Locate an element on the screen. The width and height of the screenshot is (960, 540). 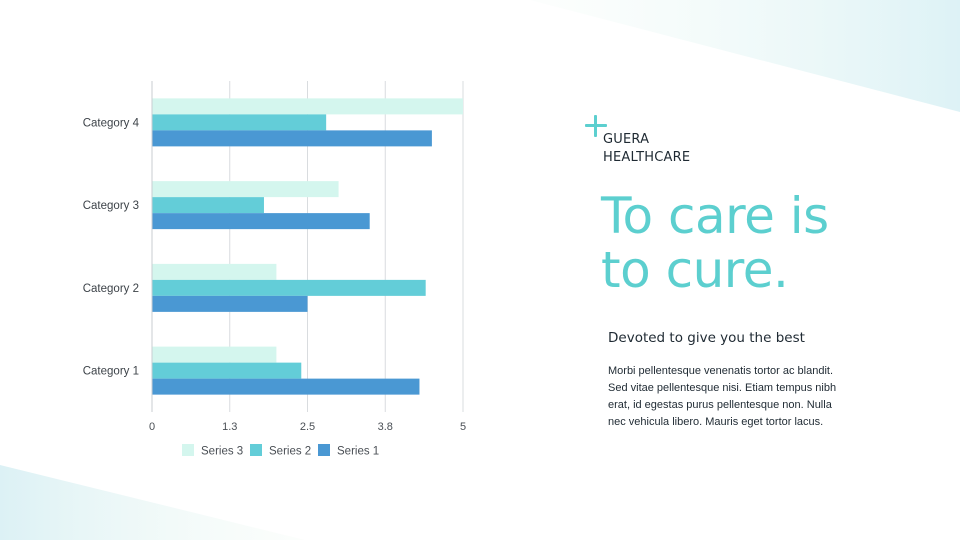
subtitle: Devoted to give you the best is located at coordinates (706, 338).